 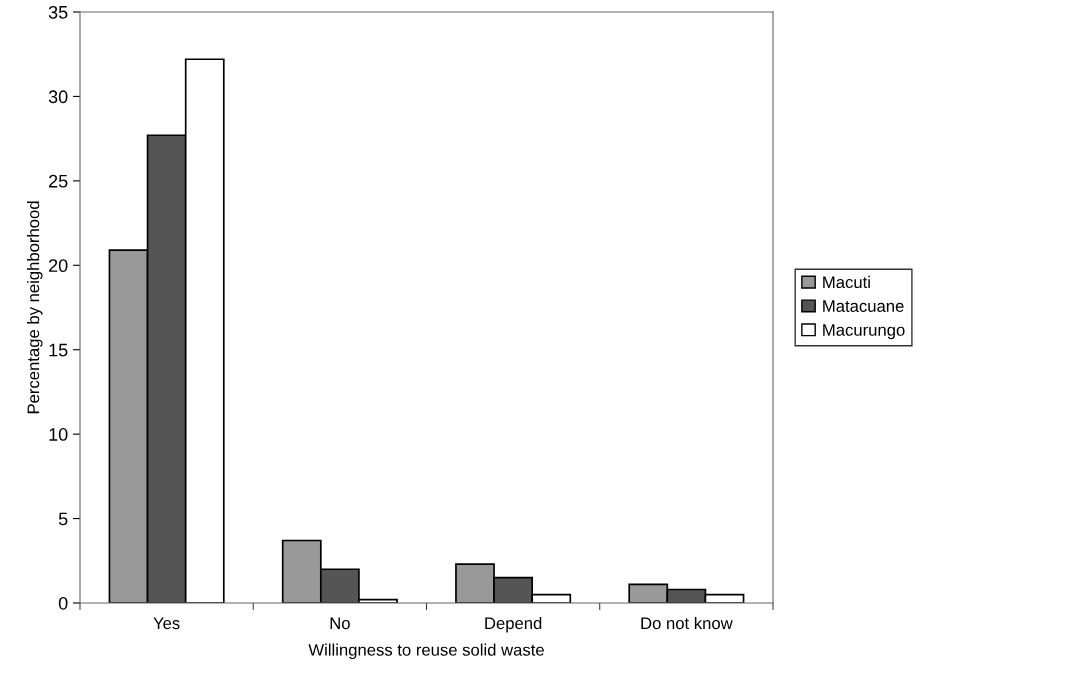 I want to click on y-axis-title: Percentage by neighborhood, so click(x=35, y=307).